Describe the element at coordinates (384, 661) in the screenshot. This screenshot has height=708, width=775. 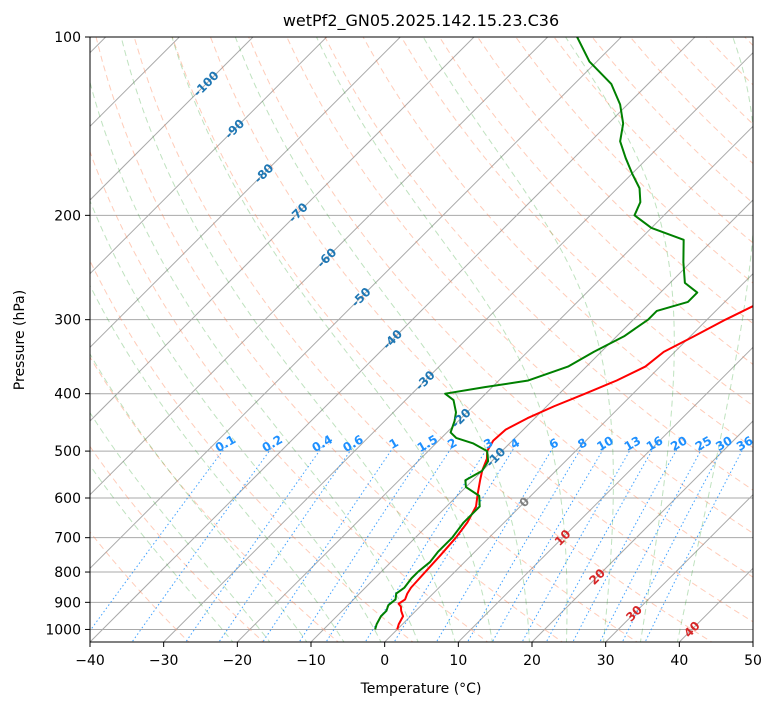
I see `x-tick-label: 0` at that location.